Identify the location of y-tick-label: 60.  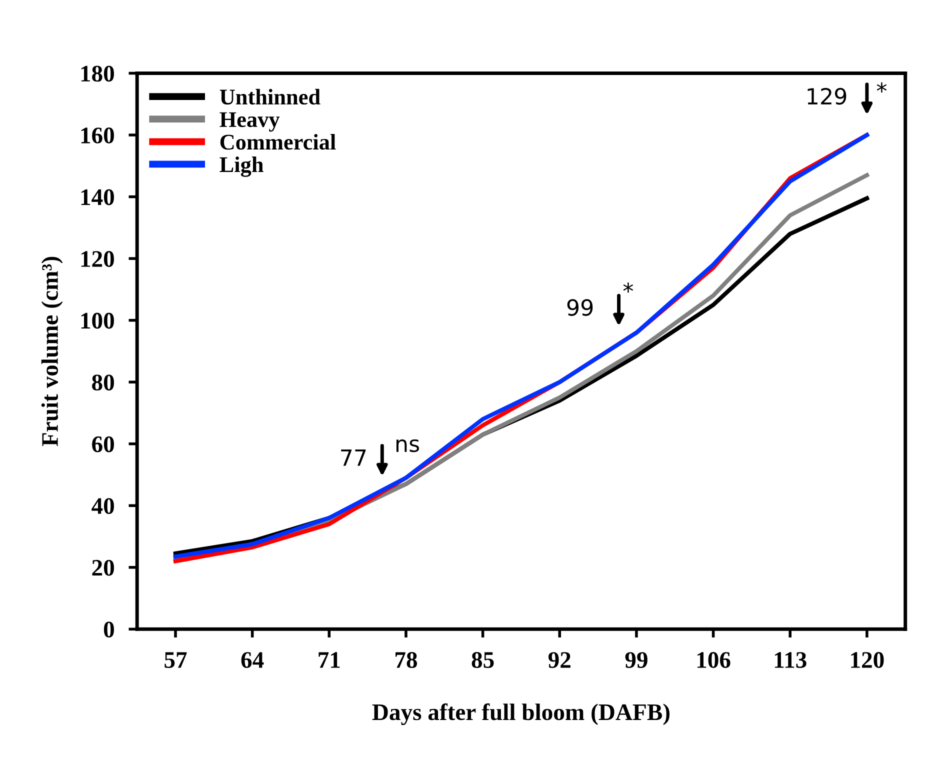
(103, 444).